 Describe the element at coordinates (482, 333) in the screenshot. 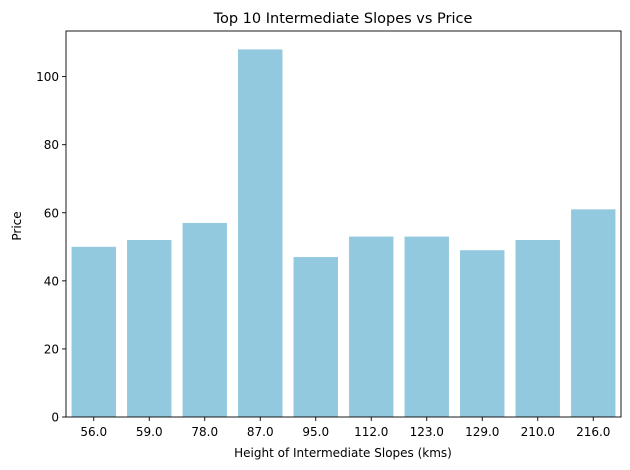

I see `bar-129.0` at that location.